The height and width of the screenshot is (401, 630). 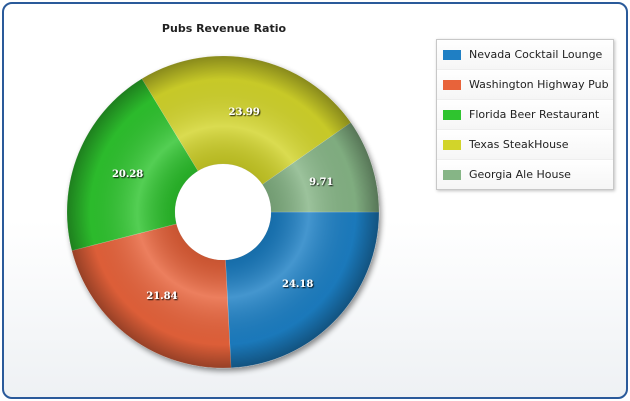 What do you see at coordinates (161, 296) in the screenshot?
I see `slice-value-label: 21.84` at bounding box center [161, 296].